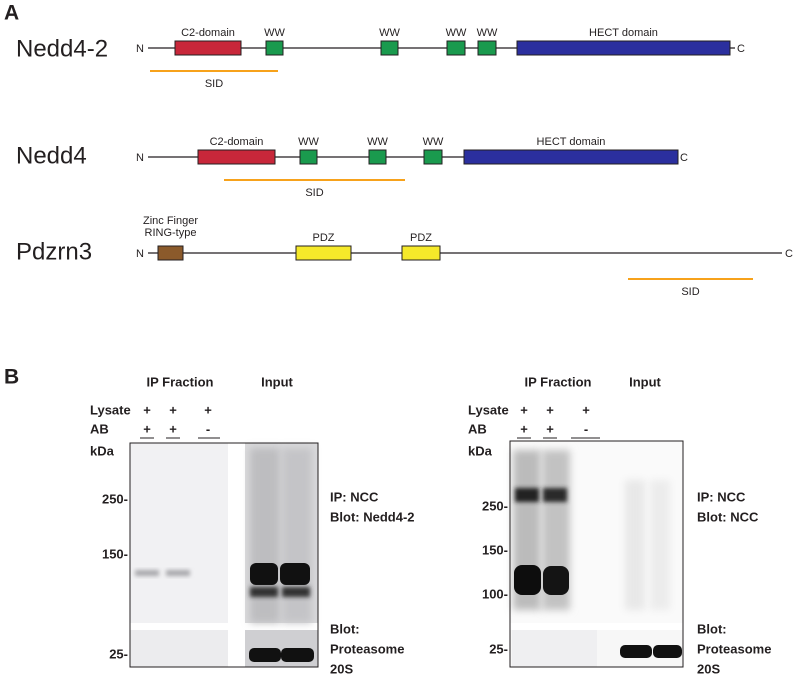 This screenshot has width=796, height=697. What do you see at coordinates (372, 516) in the screenshot?
I see `blot-description: Blot: Nedd4-2` at bounding box center [372, 516].